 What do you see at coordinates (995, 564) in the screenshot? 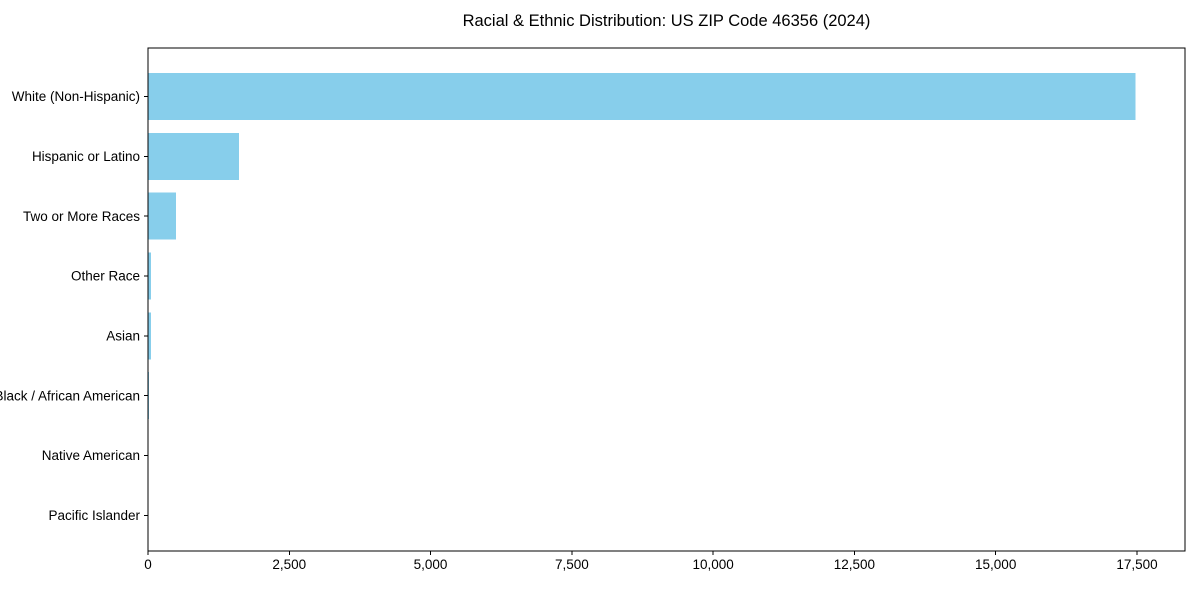
I see `x-tick-label: 15,000` at bounding box center [995, 564].